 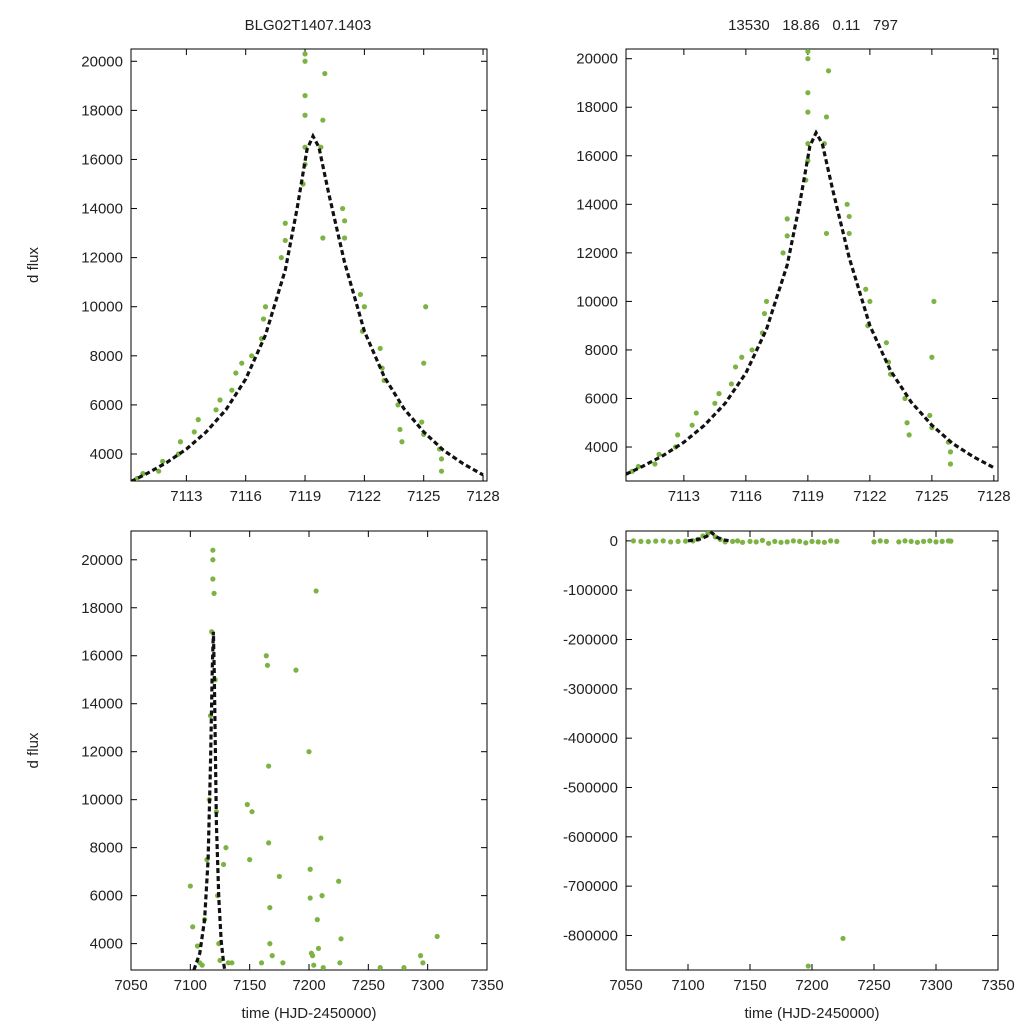 I want to click on x-tick-label: 7128, so click(x=993, y=496).